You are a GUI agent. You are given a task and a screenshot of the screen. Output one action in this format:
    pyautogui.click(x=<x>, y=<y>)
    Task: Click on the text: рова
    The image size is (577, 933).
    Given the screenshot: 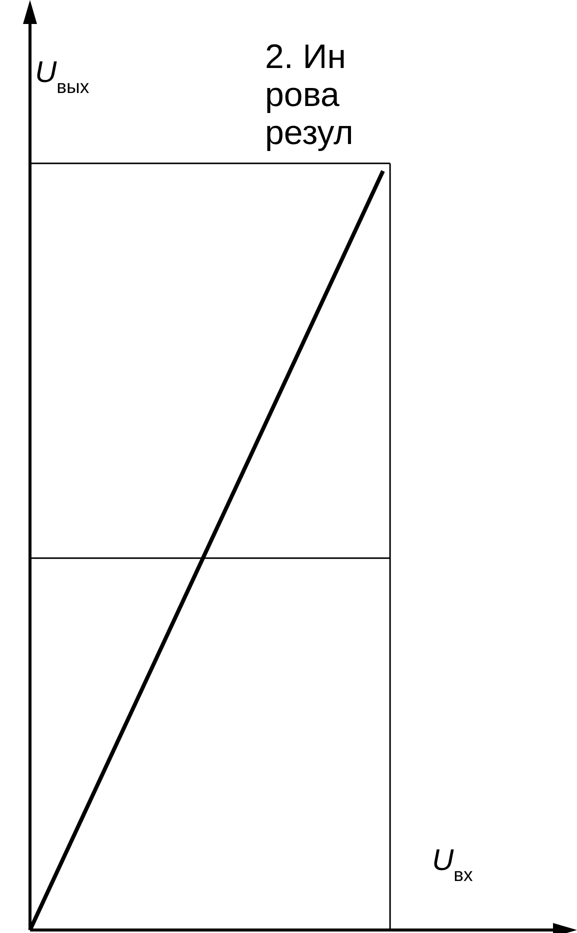 What is the action you would take?
    pyautogui.click(x=302, y=95)
    